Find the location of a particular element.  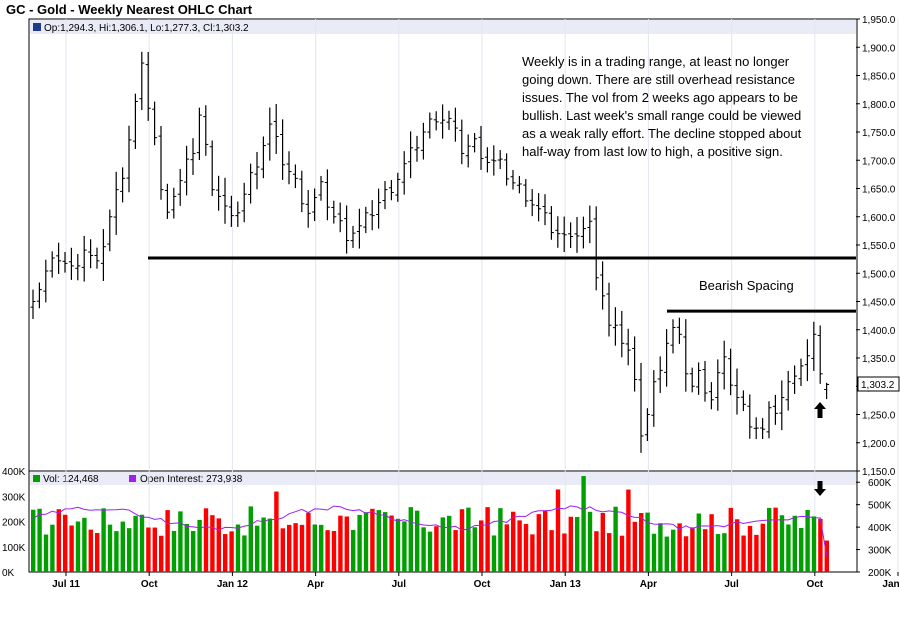

volume-bars is located at coordinates (430, 524).